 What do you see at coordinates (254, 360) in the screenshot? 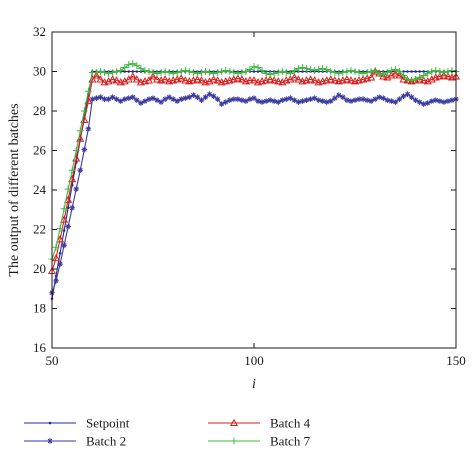
I see `x-tick-label: 100` at bounding box center [254, 360].